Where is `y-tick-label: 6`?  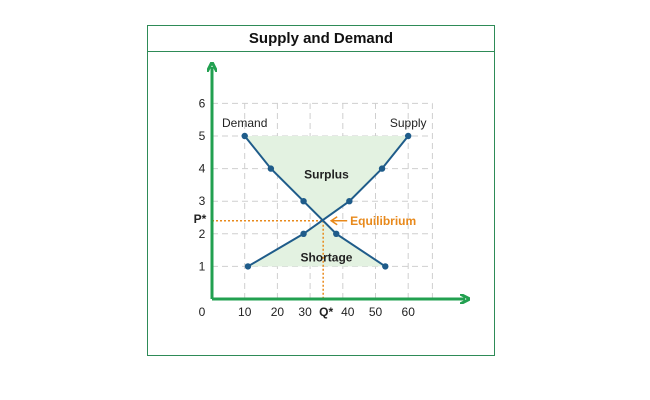 y-tick-label: 6 is located at coordinates (202, 103).